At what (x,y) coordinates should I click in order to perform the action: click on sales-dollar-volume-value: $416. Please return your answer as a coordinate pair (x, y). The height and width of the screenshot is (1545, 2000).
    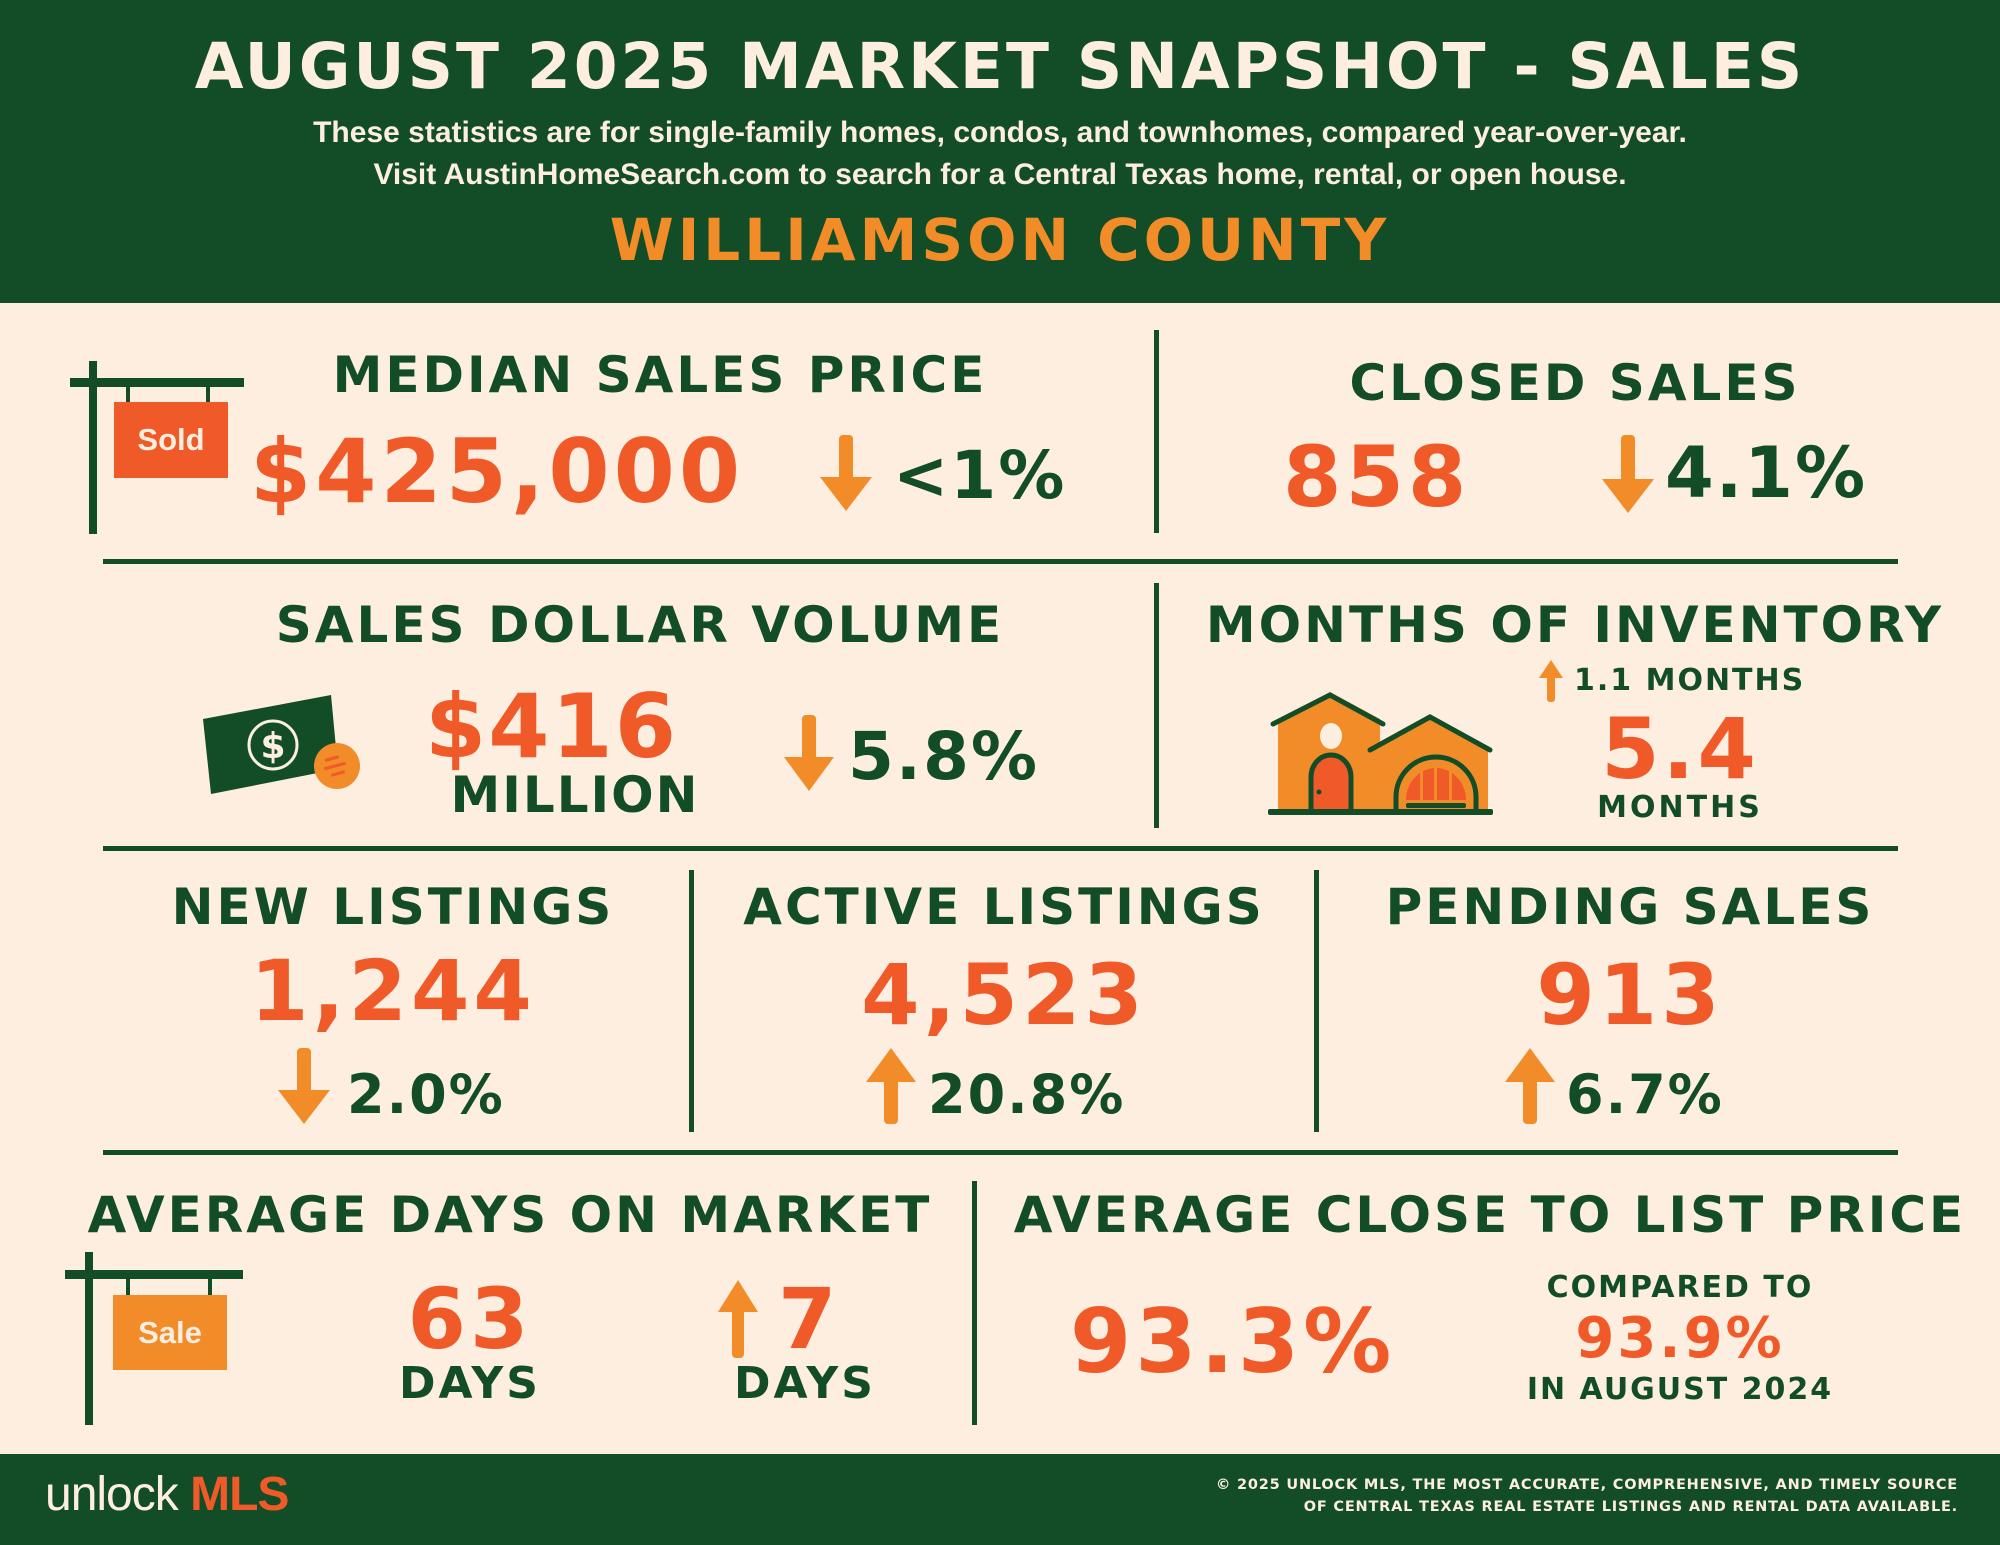
    Looking at the image, I should click on (551, 726).